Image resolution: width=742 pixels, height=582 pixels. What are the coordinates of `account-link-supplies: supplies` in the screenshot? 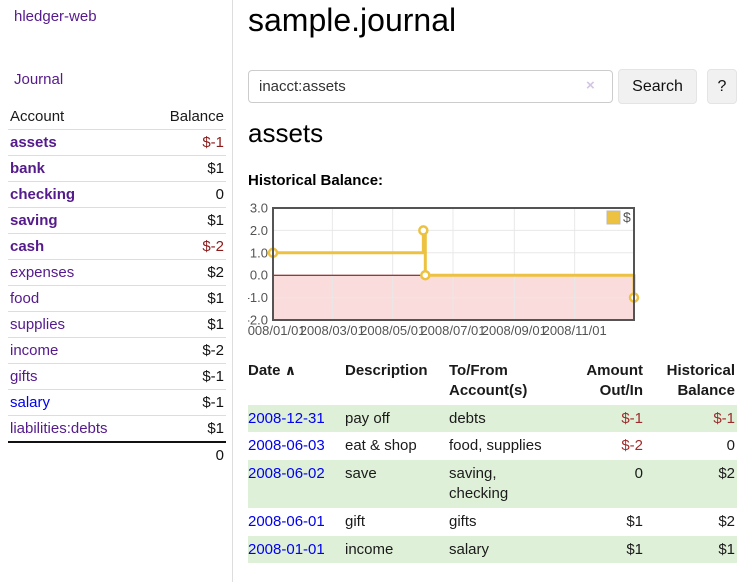 It's located at (38, 324).